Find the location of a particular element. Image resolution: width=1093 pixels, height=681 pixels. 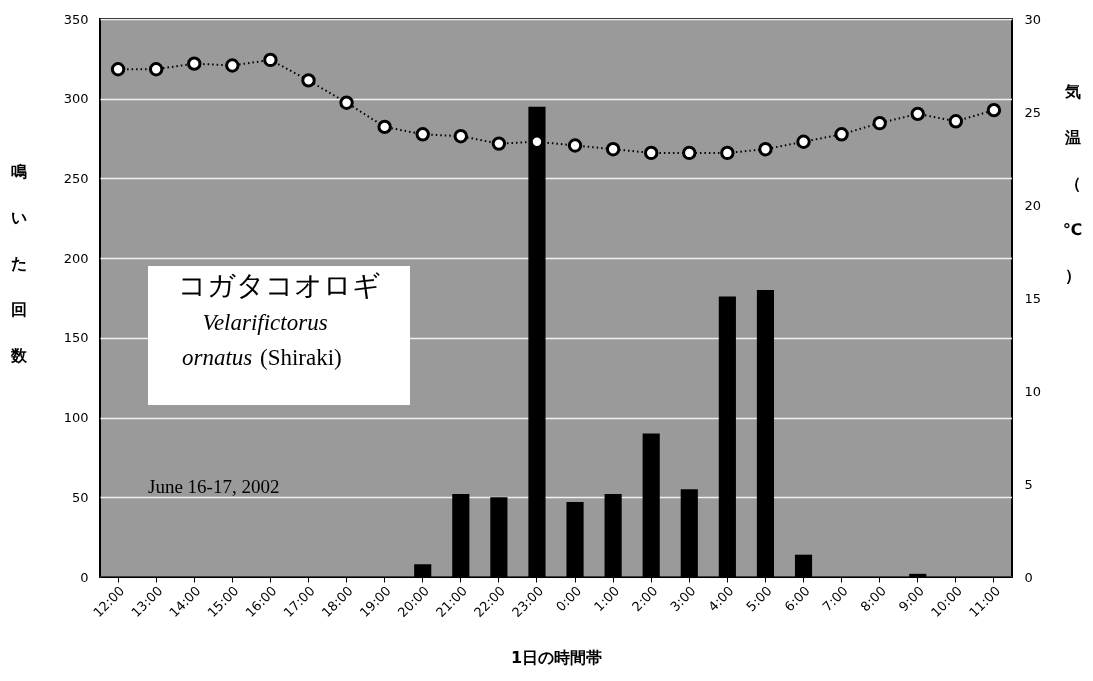

y-tick-label: 0 is located at coordinates (84, 577).